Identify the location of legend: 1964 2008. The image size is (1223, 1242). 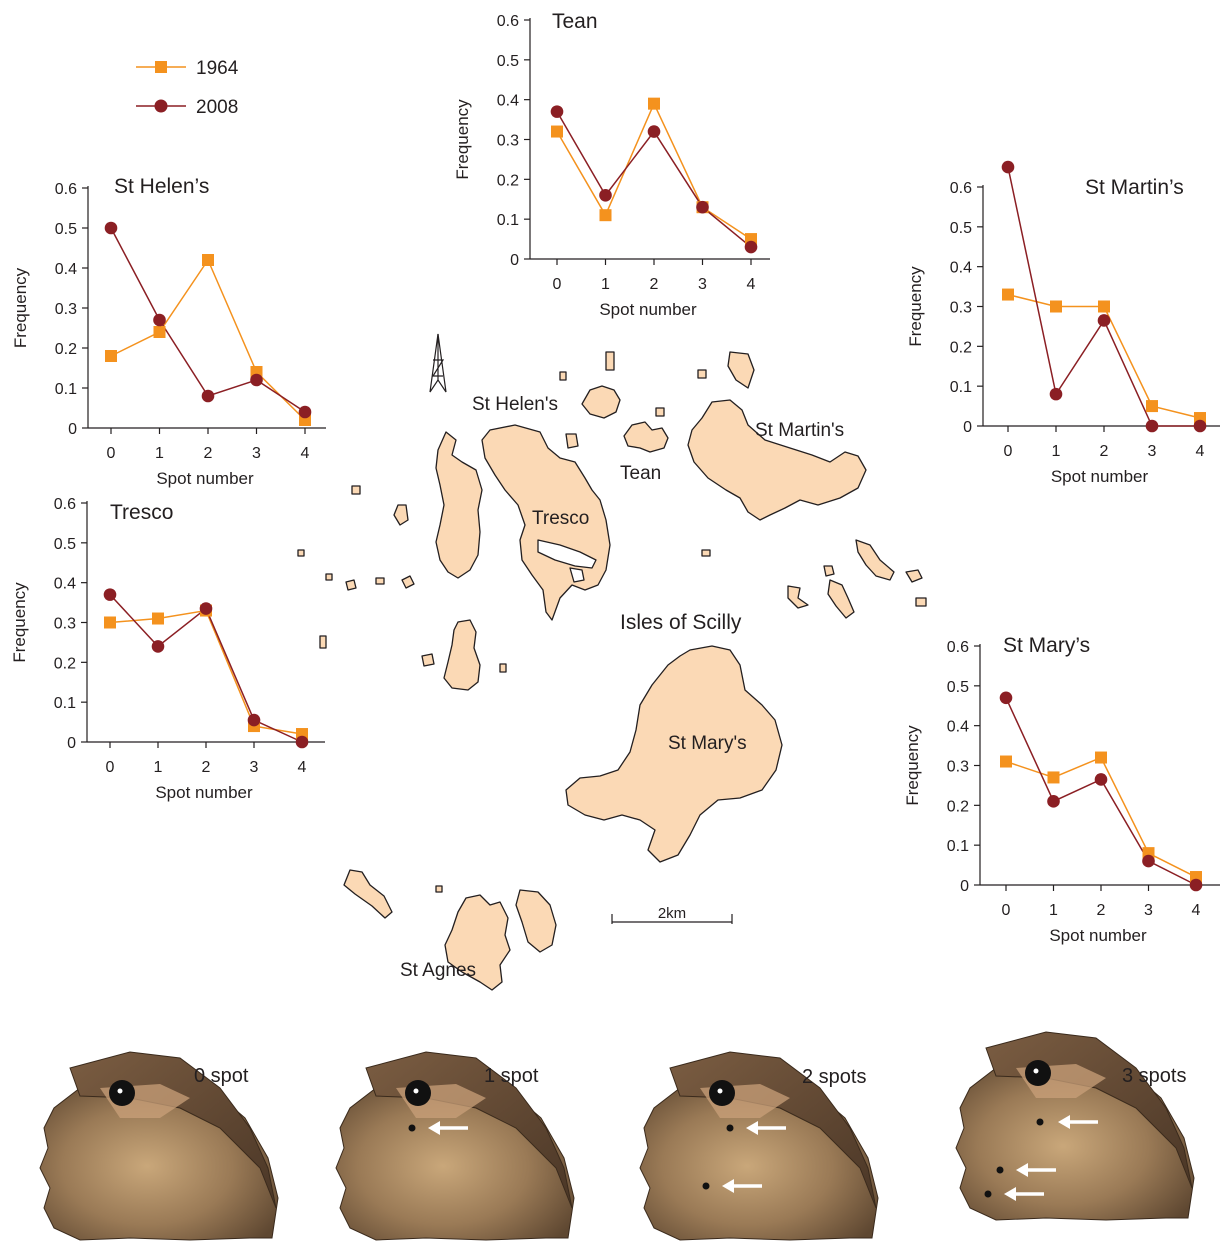
(187, 88).